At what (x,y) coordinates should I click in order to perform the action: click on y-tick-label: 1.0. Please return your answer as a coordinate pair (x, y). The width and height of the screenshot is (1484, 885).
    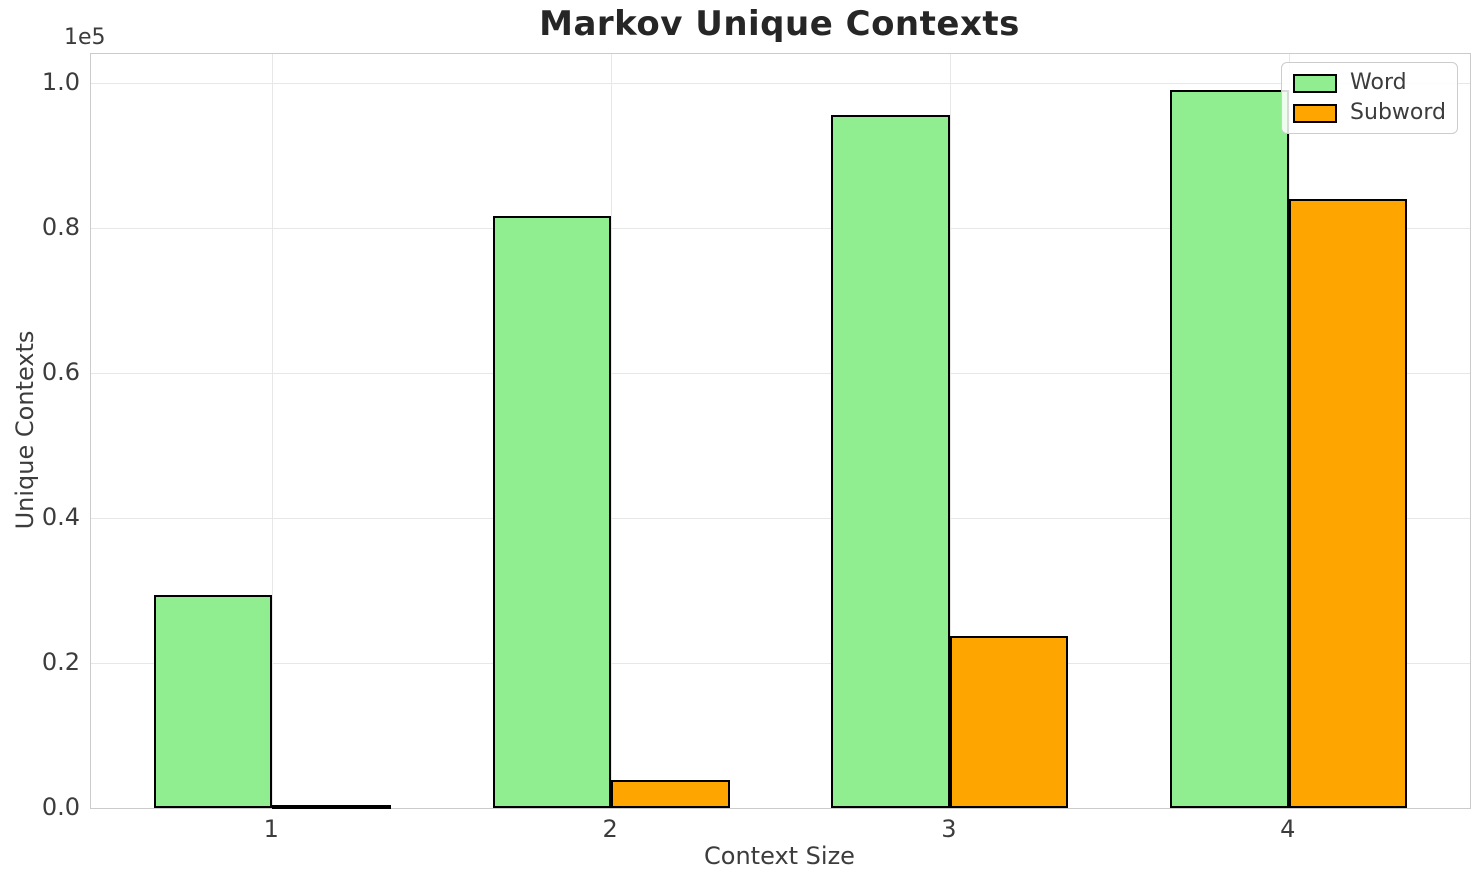
    Looking at the image, I should click on (60, 82).